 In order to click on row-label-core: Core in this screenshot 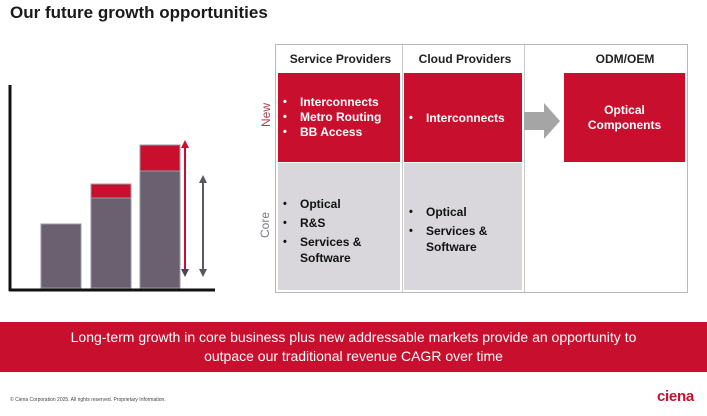, I will do `click(265, 225)`.